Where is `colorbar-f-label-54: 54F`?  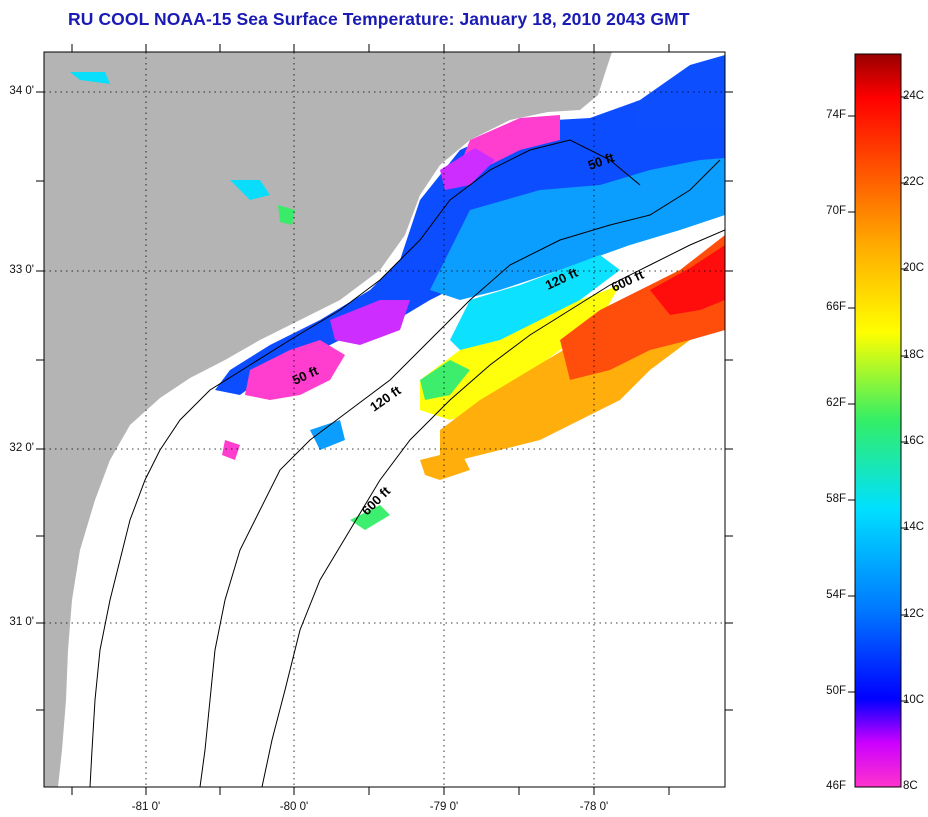
colorbar-f-label-54: 54F is located at coordinates (836, 595).